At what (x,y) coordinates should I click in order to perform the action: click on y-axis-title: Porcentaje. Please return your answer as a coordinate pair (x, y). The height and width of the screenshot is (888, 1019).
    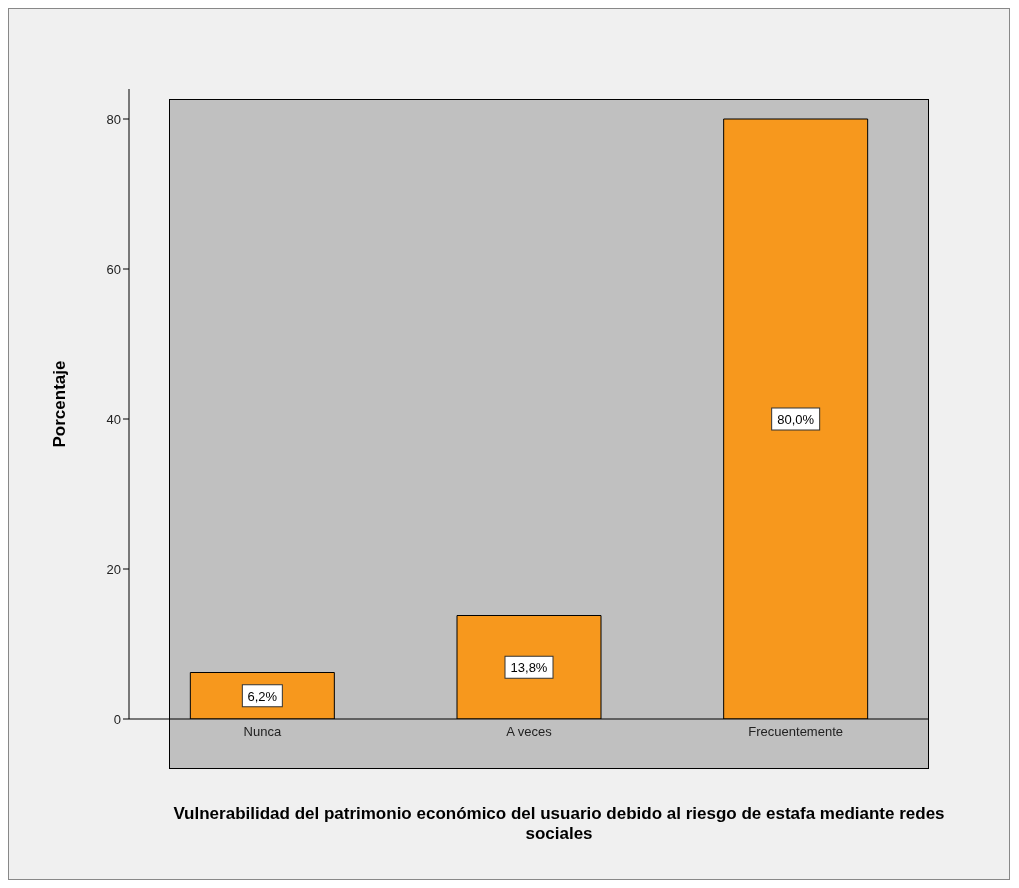
    Looking at the image, I should click on (60, 404).